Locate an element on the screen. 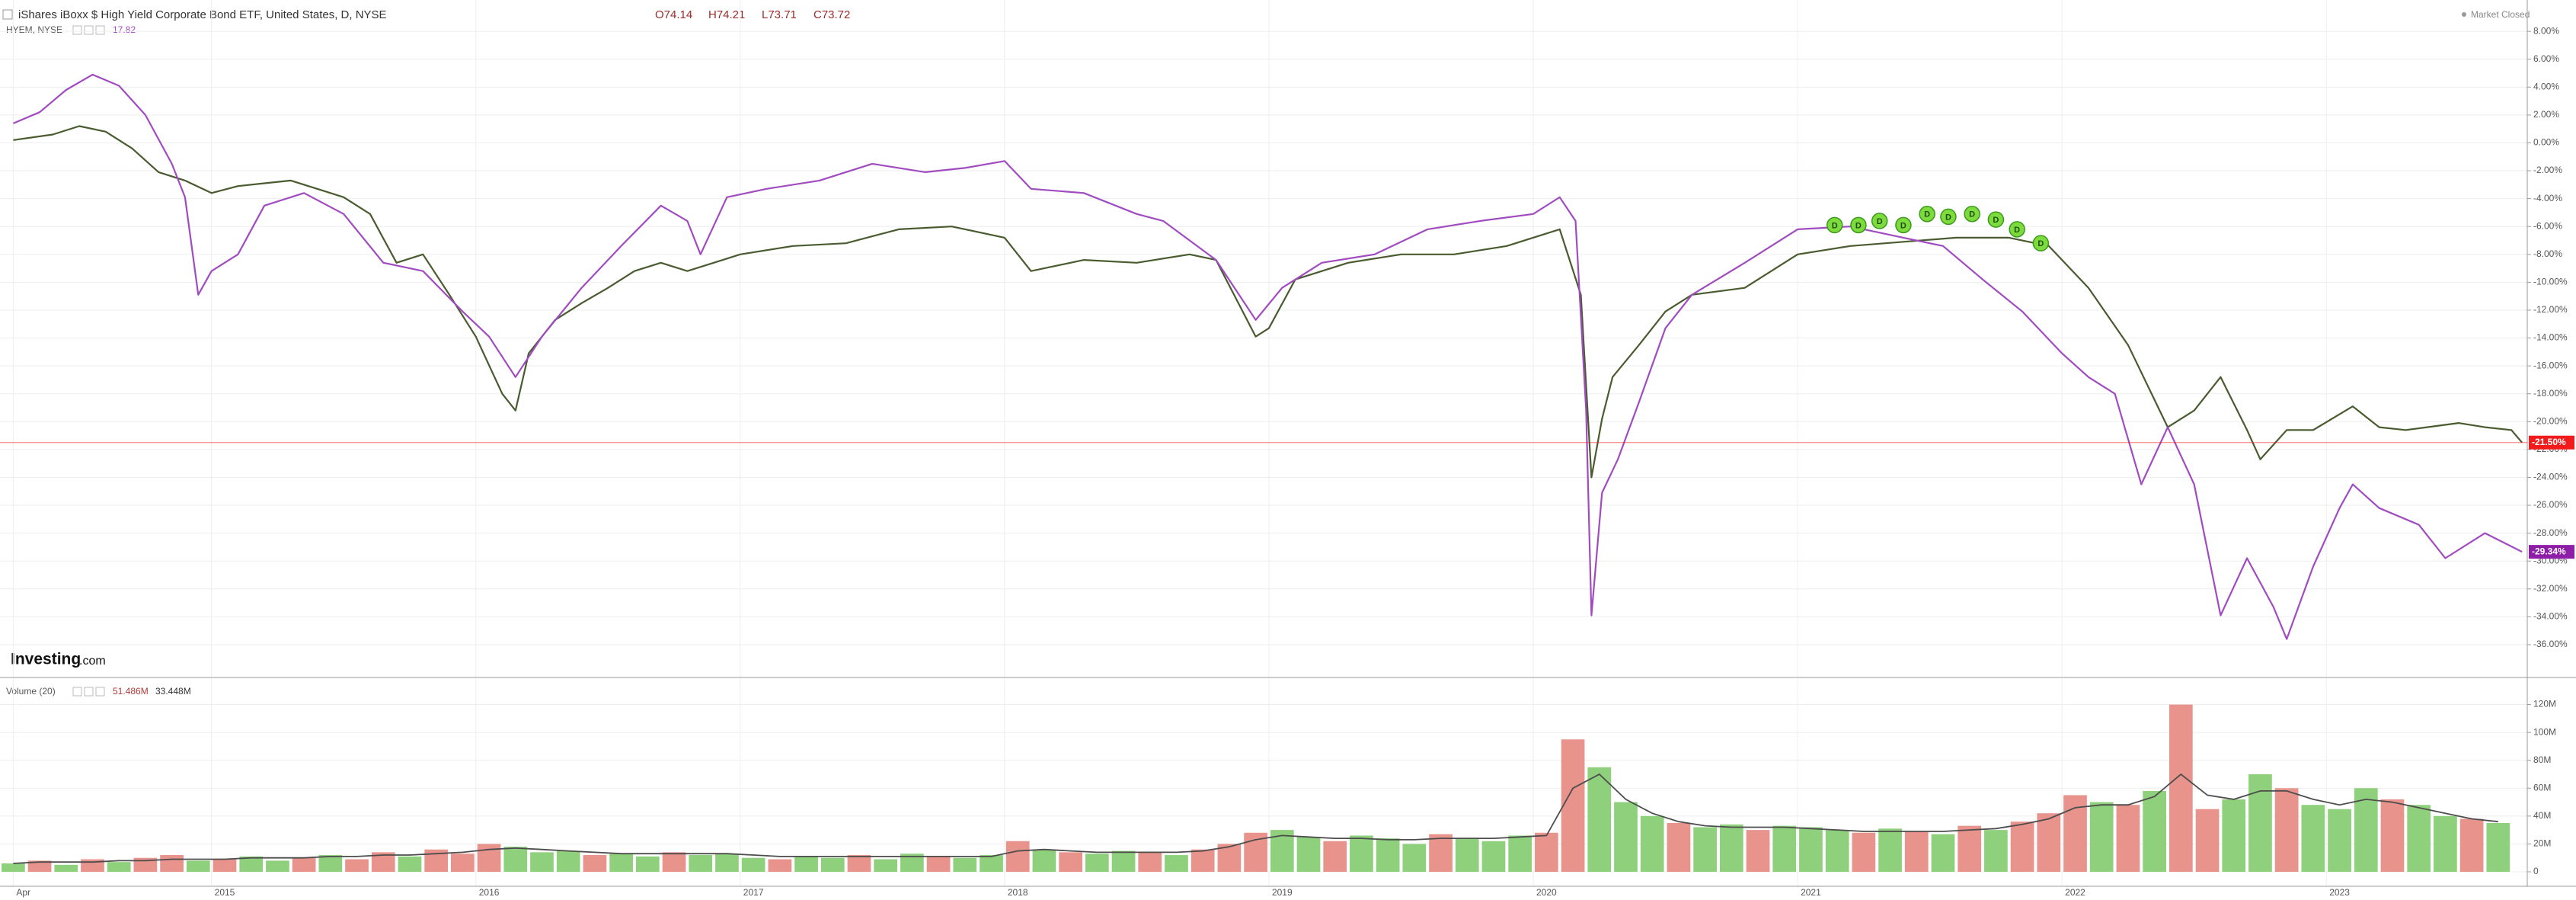 The width and height of the screenshot is (2576, 900). y-tick-label: -26.00% is located at coordinates (2550, 504).